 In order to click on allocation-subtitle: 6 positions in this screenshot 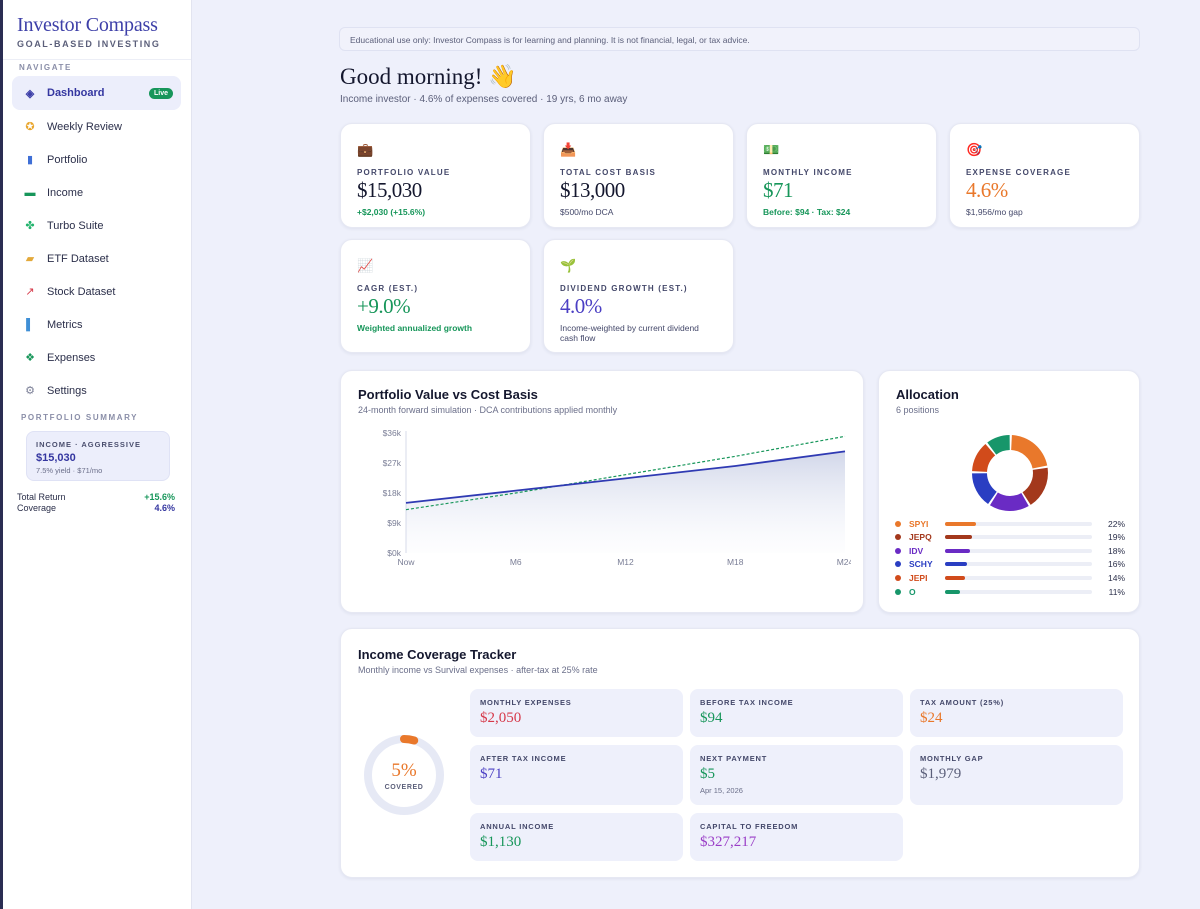, I will do `click(918, 410)`.